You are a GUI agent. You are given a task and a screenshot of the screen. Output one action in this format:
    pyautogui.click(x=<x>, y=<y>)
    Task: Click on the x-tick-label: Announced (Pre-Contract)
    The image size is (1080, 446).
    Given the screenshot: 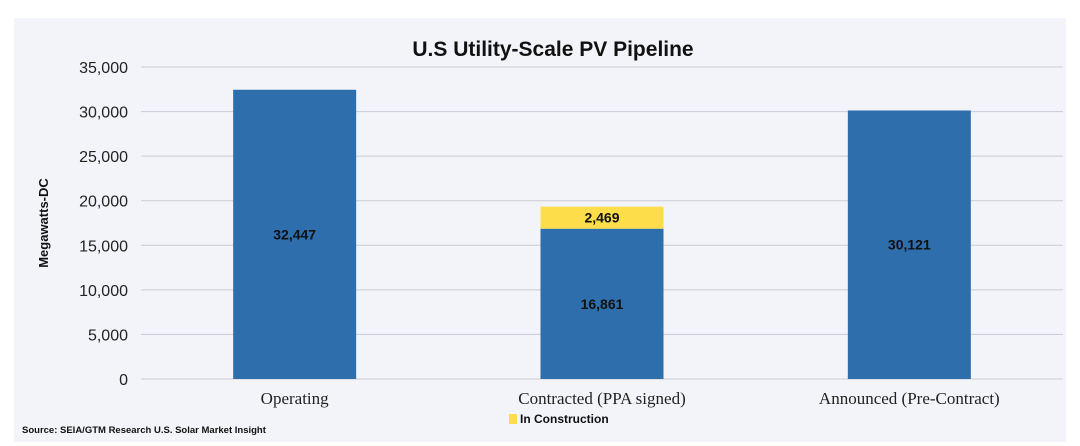 What is the action you would take?
    pyautogui.click(x=909, y=398)
    